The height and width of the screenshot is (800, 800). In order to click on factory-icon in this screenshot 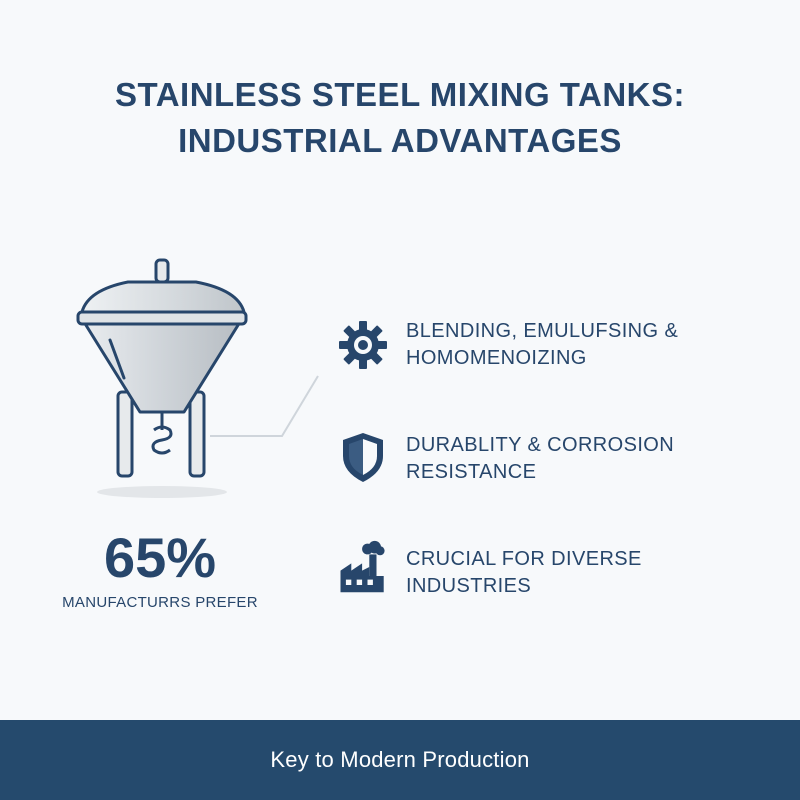, I will do `click(362, 566)`.